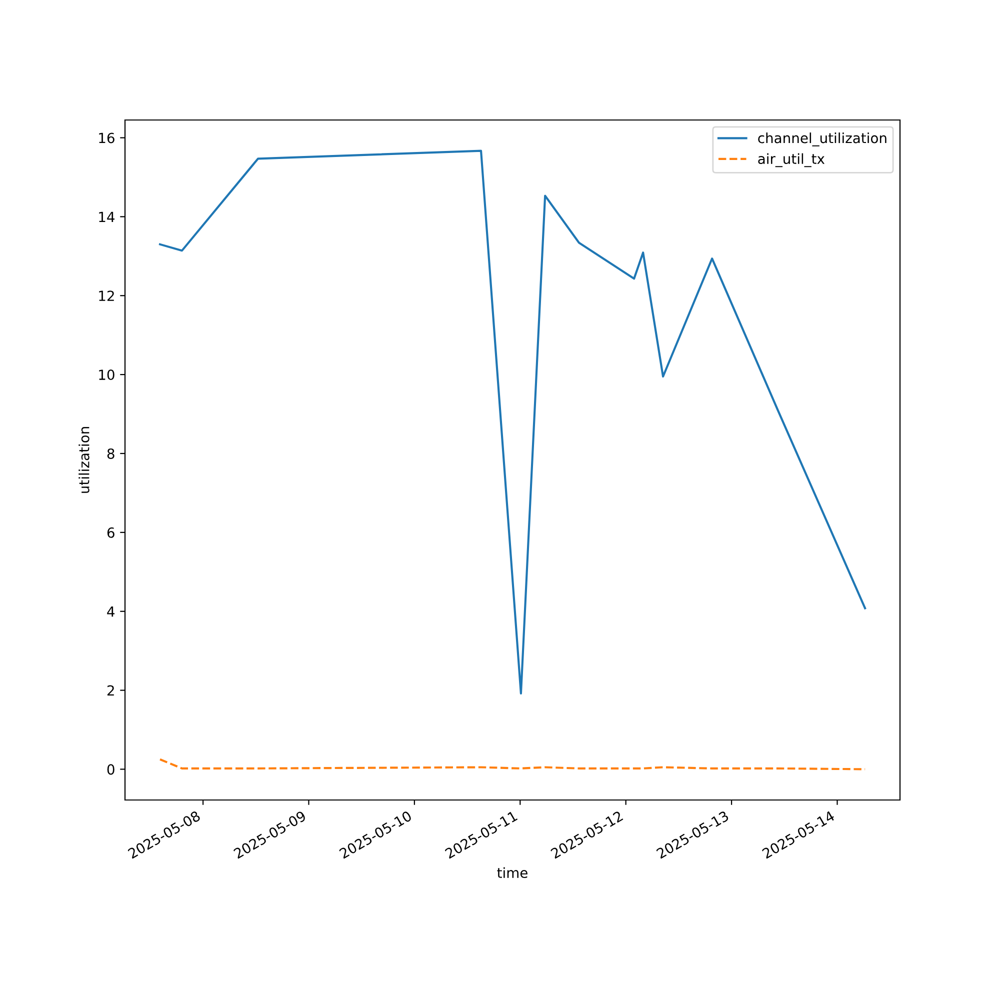 Image resolution: width=1000 pixels, height=1000 pixels. I want to click on line-series, so click(512, 764).